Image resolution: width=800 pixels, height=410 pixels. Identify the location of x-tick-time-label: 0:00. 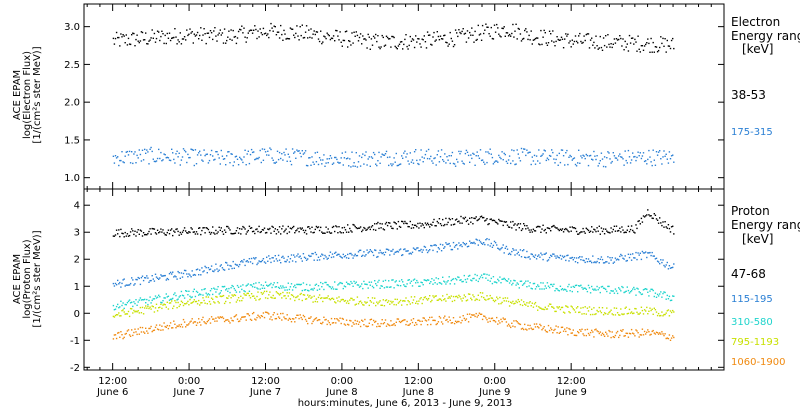
(342, 381).